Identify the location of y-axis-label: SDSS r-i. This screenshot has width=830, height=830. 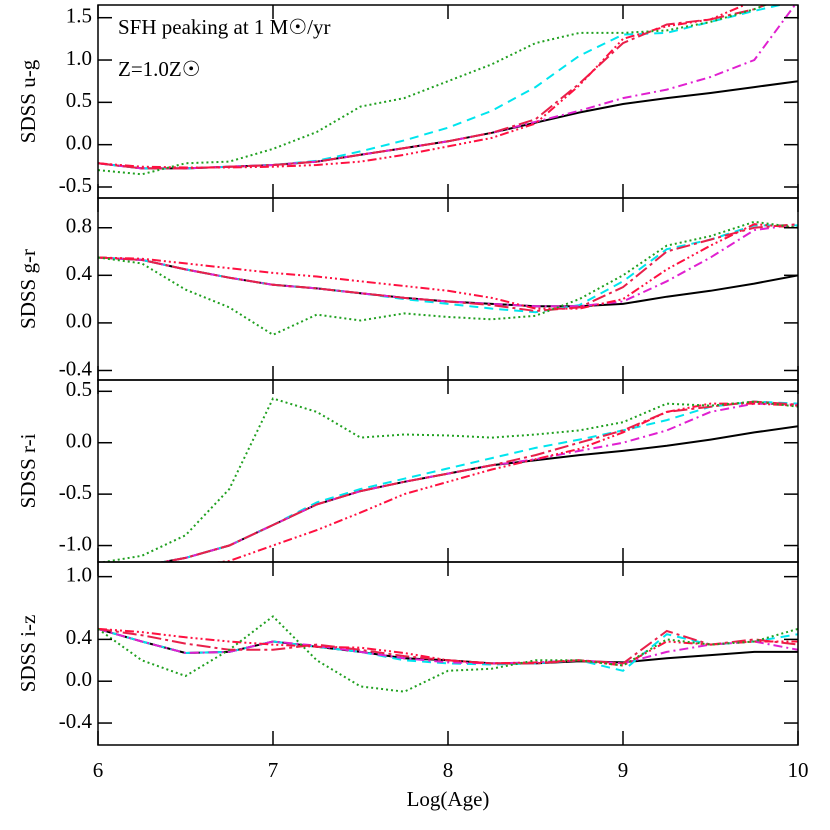
(28, 470).